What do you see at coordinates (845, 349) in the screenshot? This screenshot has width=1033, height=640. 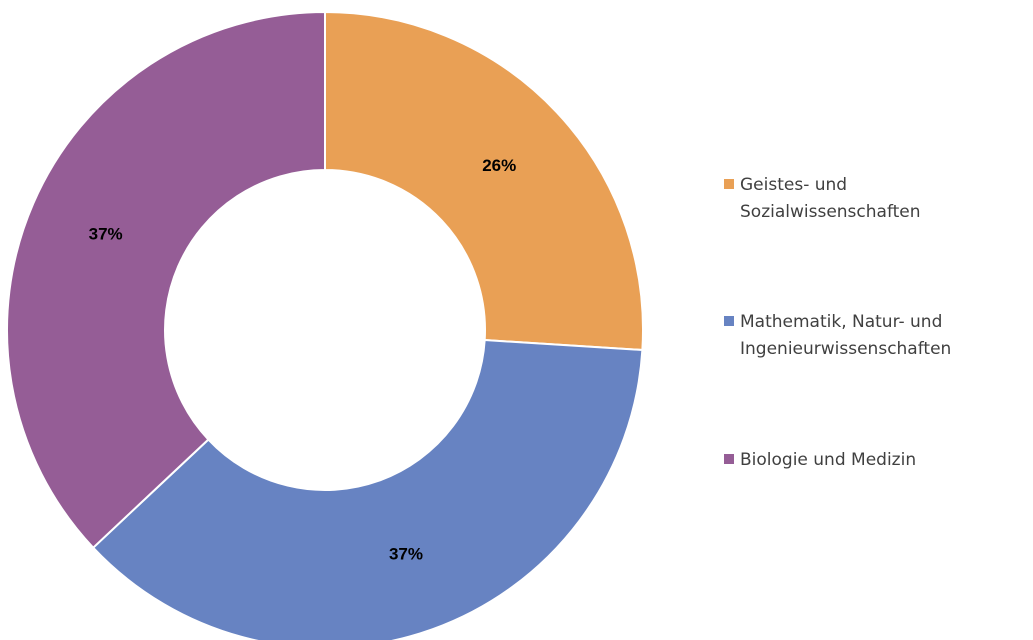 I see `legend-label-2-line-2: Ingenieurwissenschaften` at bounding box center [845, 349].